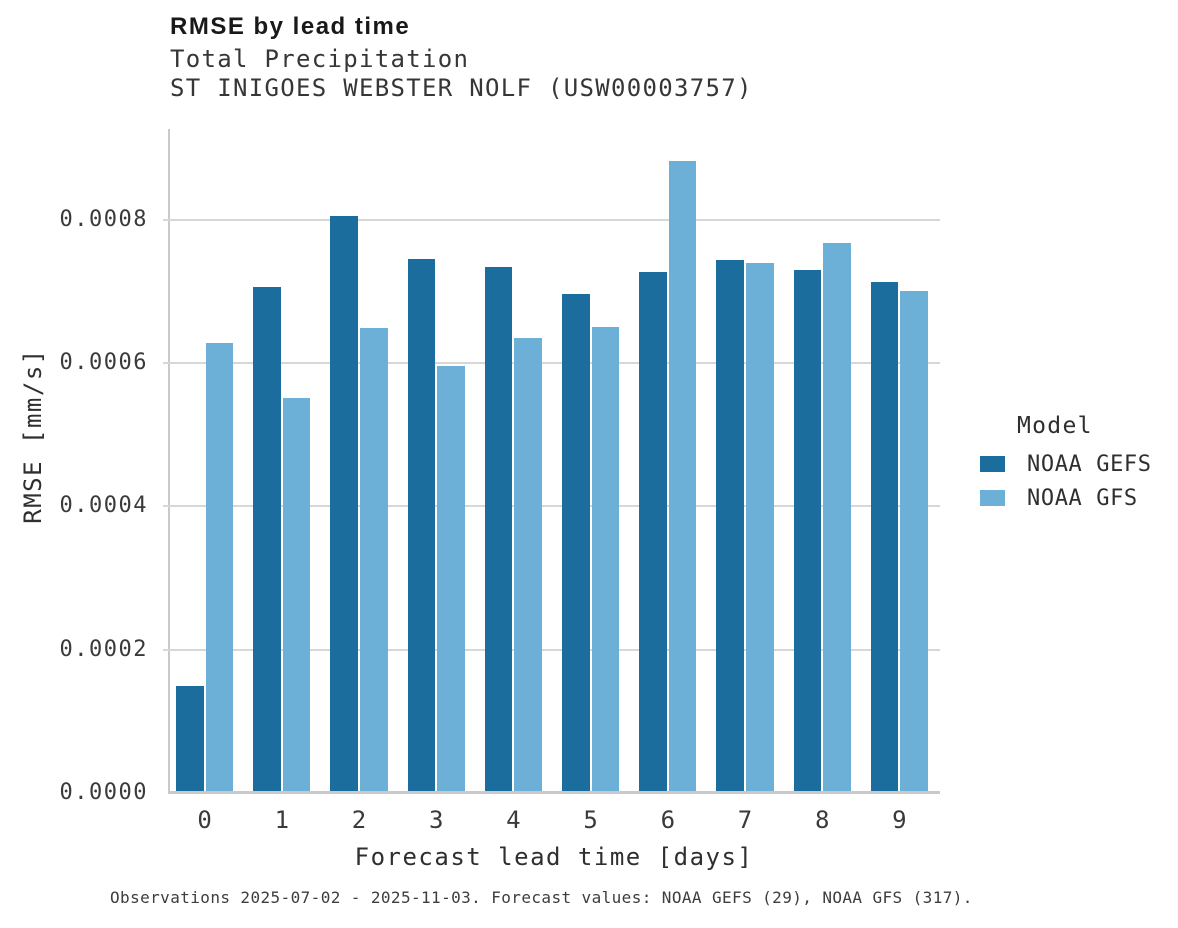 This screenshot has height=928, width=1178. I want to click on legend: Model NOAA GEFS NOAA GFS, so click(1066, 463).